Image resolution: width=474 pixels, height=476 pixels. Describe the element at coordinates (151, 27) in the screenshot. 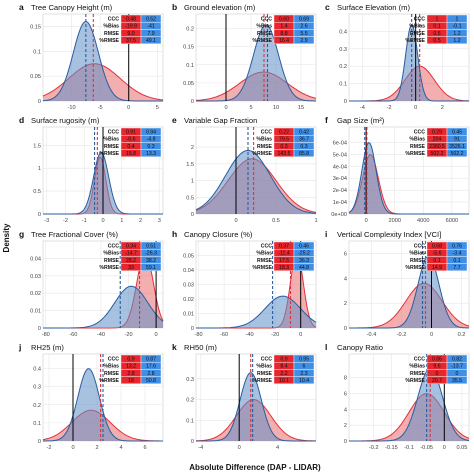

I see `stats-value-blue: -41` at that location.